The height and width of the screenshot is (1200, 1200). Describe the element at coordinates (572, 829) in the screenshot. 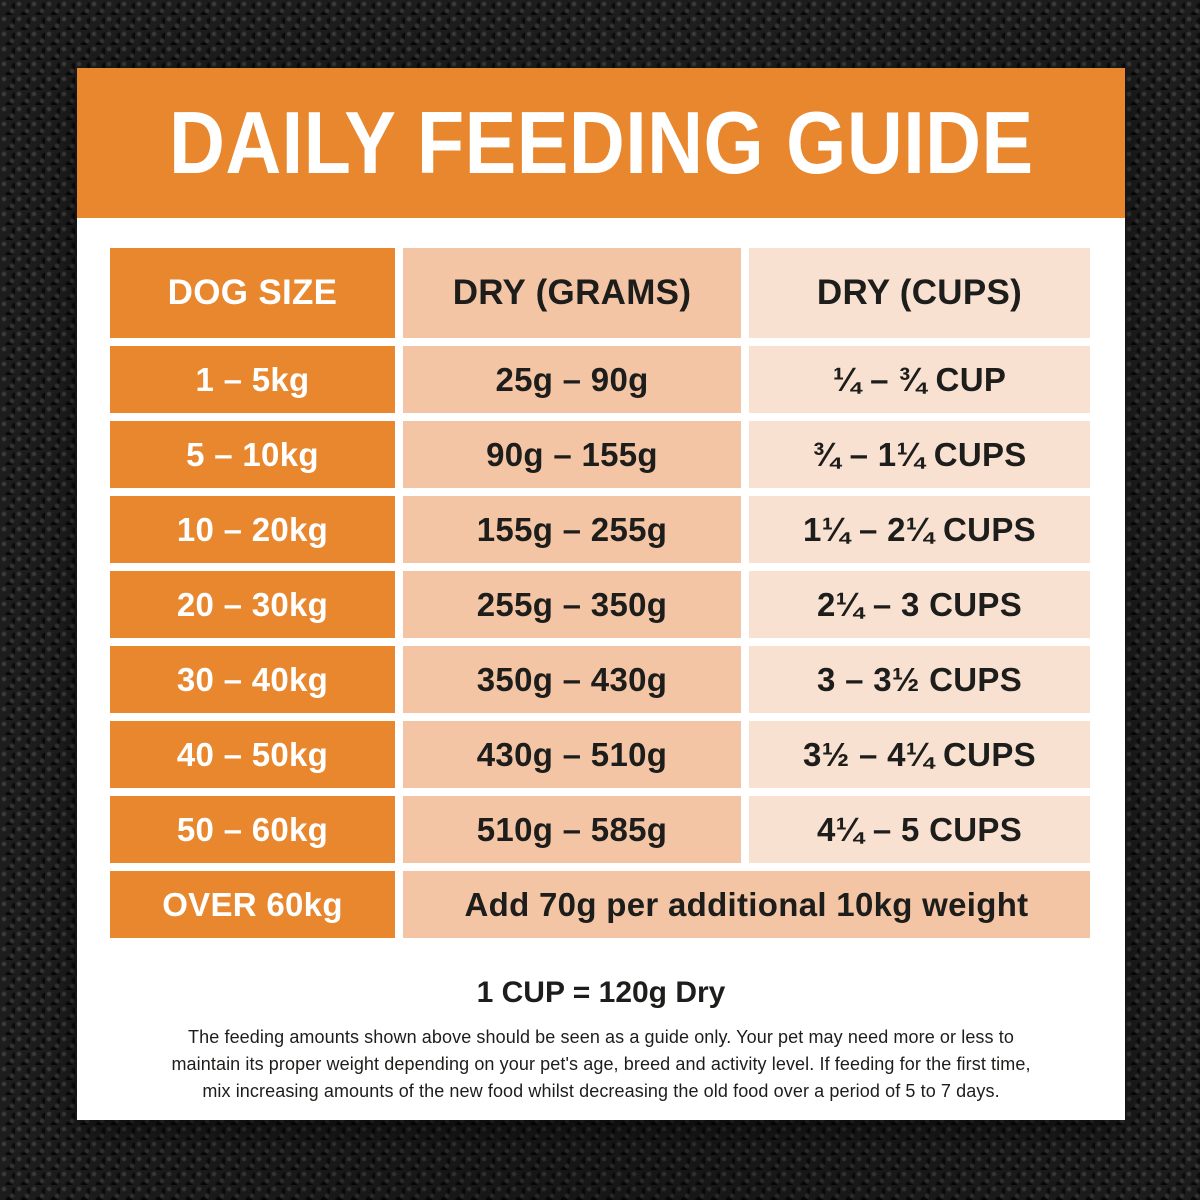

I see `dry-grams-cell: 510g – 585g` at that location.